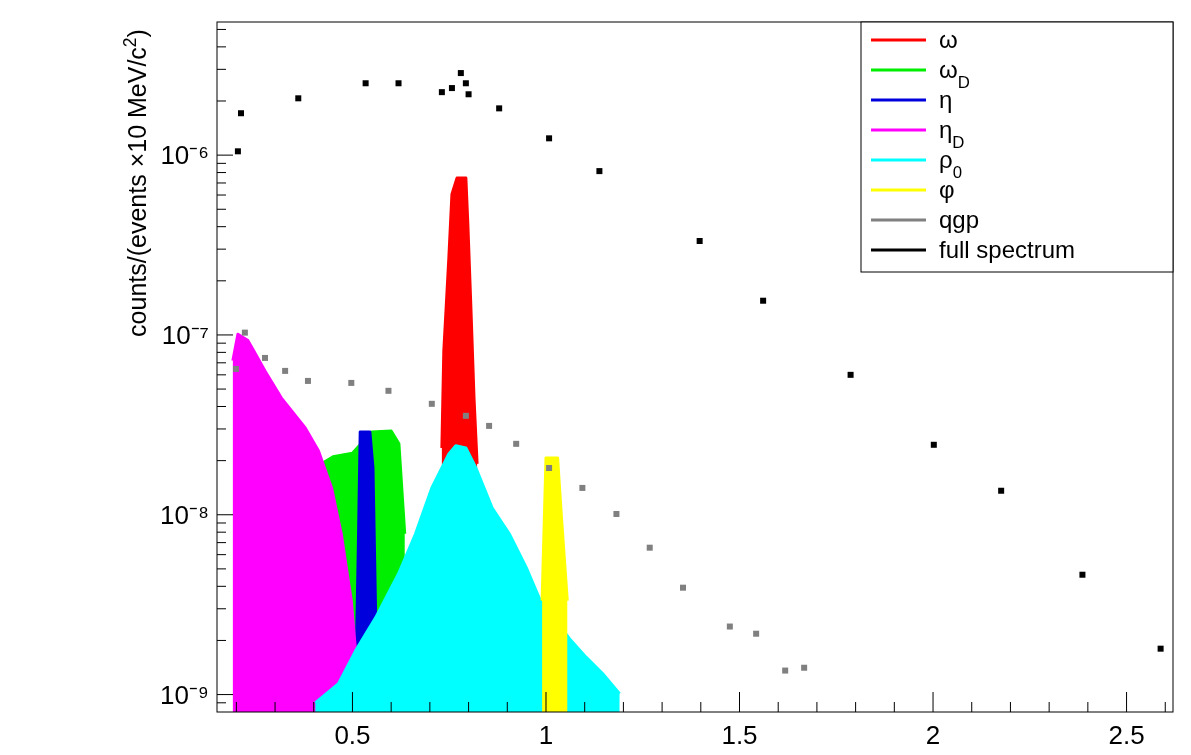  Describe the element at coordinates (184, 694) in the screenshot. I see `y-tick-label: 10⁻⁹` at that location.